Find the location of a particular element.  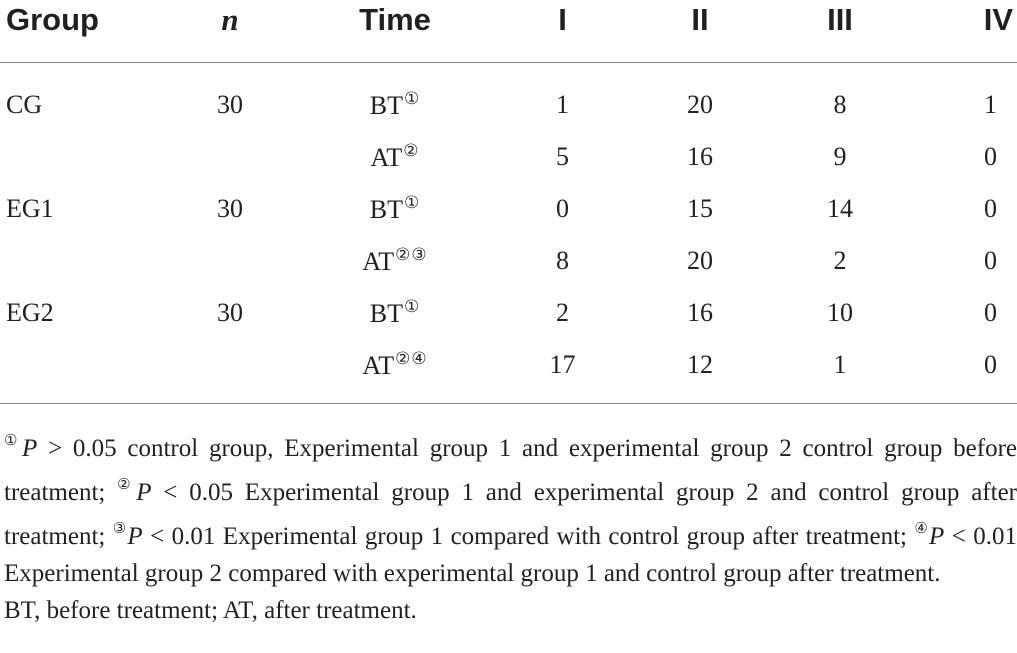

header-n: n is located at coordinates (230, 19).